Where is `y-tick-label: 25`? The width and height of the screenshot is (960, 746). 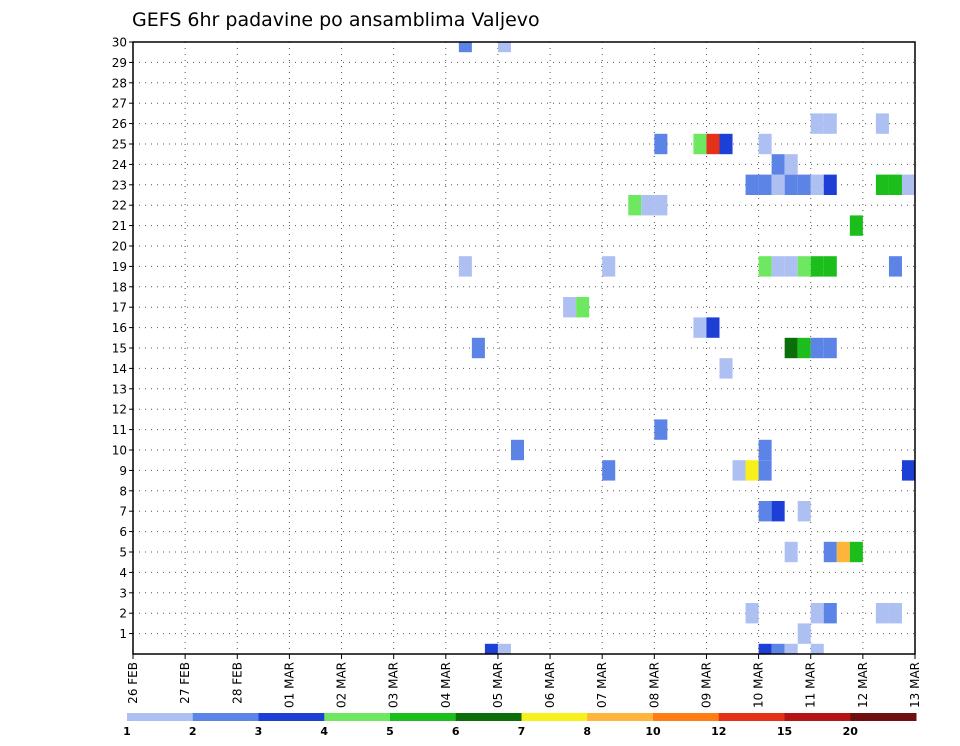 y-tick-label: 25 is located at coordinates (119, 145).